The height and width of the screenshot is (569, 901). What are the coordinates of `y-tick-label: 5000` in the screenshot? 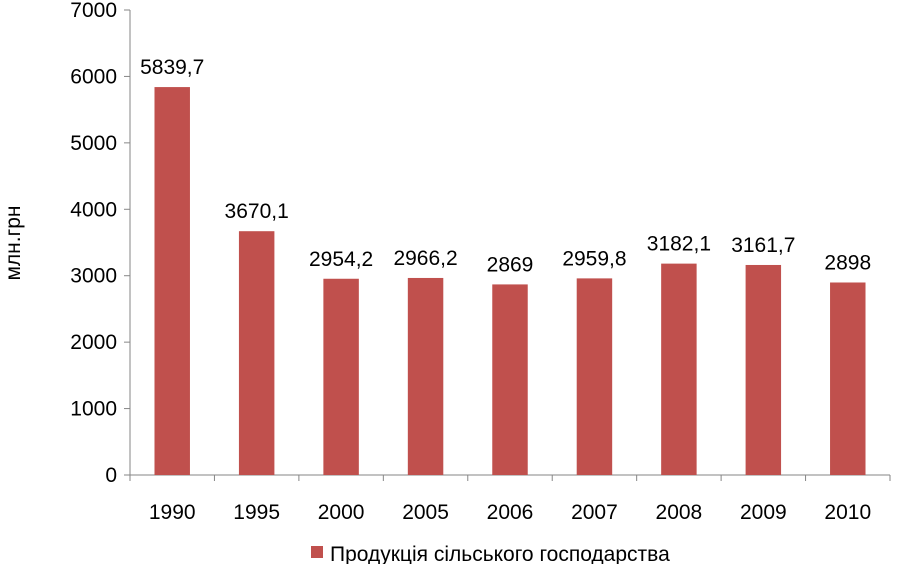 It's located at (93, 143).